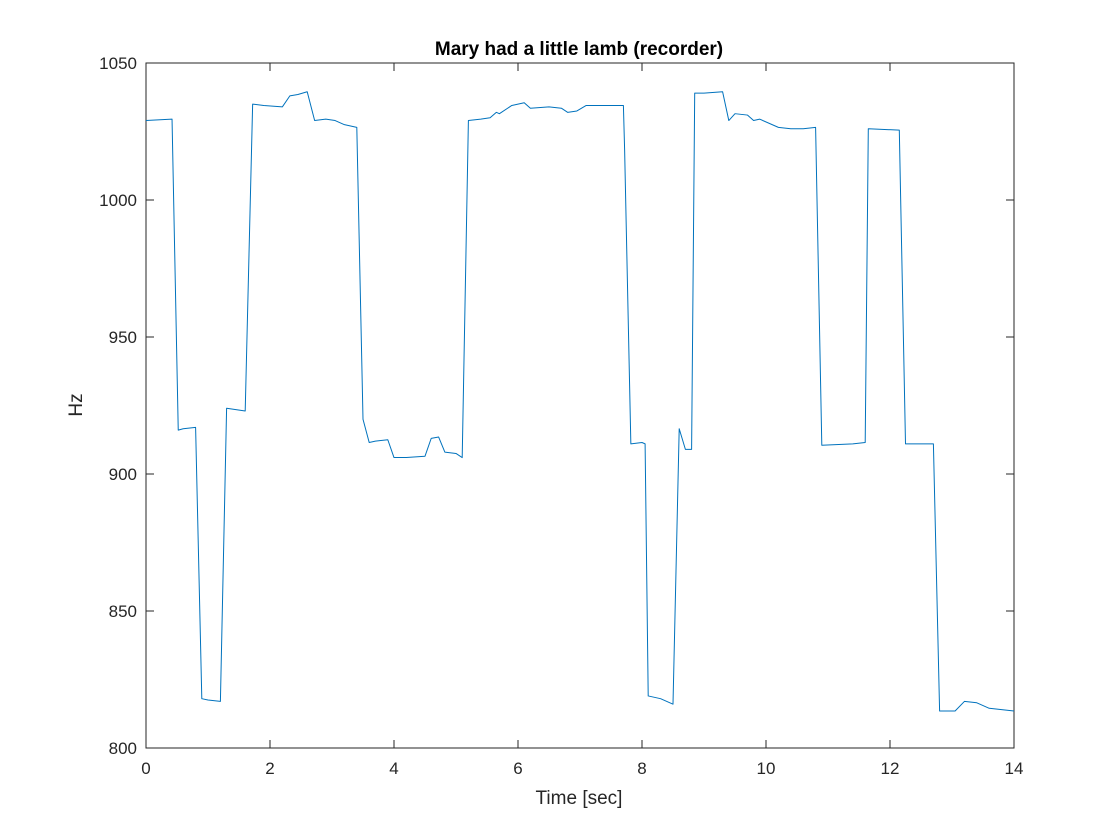  I want to click on x-tick-label: 10, so click(766, 768).